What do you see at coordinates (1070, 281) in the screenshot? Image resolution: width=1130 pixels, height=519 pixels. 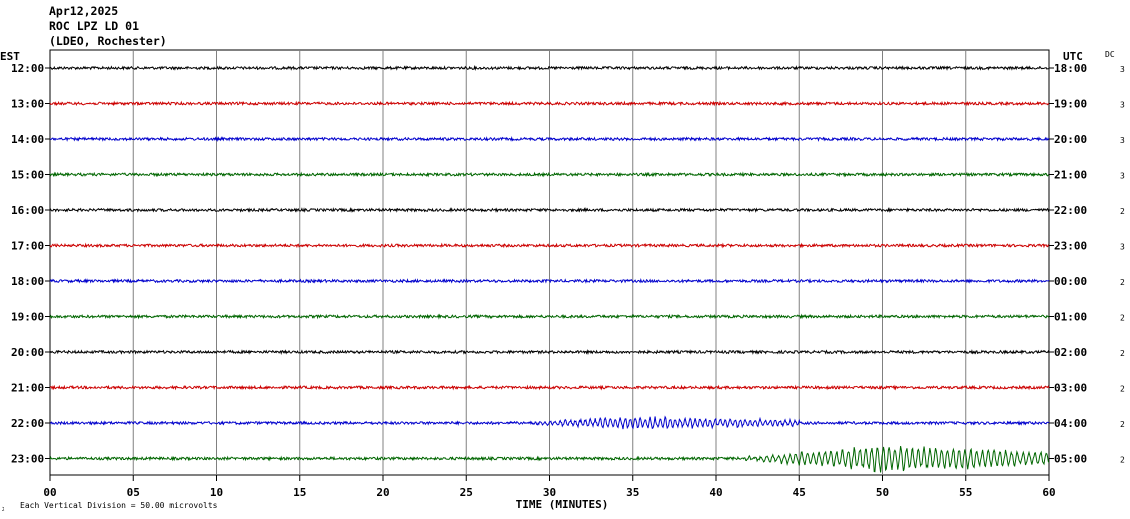 I see `row-label-right: 00:00` at bounding box center [1070, 281].